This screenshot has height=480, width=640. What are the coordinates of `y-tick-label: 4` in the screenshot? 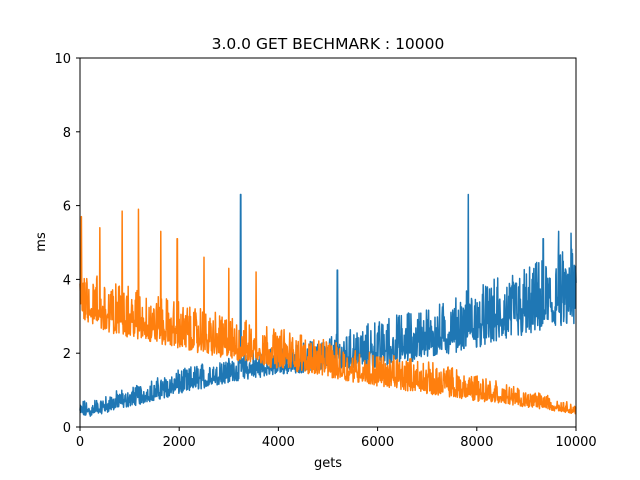 It's located at (67, 280).